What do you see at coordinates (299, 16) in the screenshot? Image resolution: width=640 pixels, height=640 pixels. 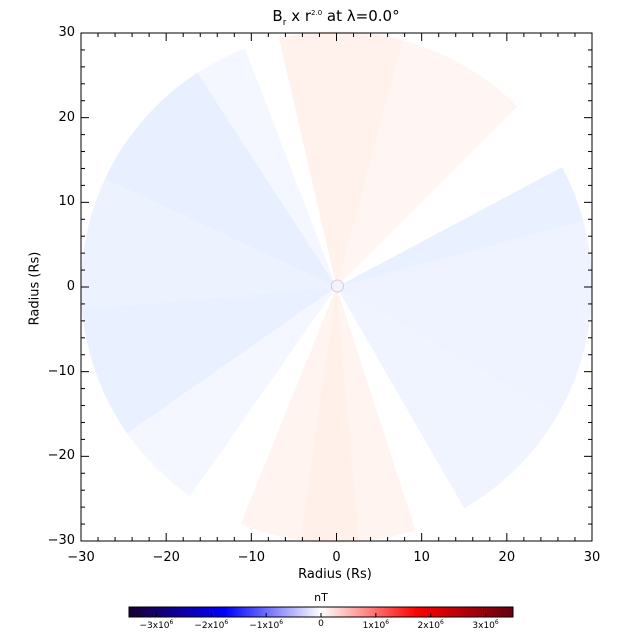 I see `title-mid: x r` at bounding box center [299, 16].